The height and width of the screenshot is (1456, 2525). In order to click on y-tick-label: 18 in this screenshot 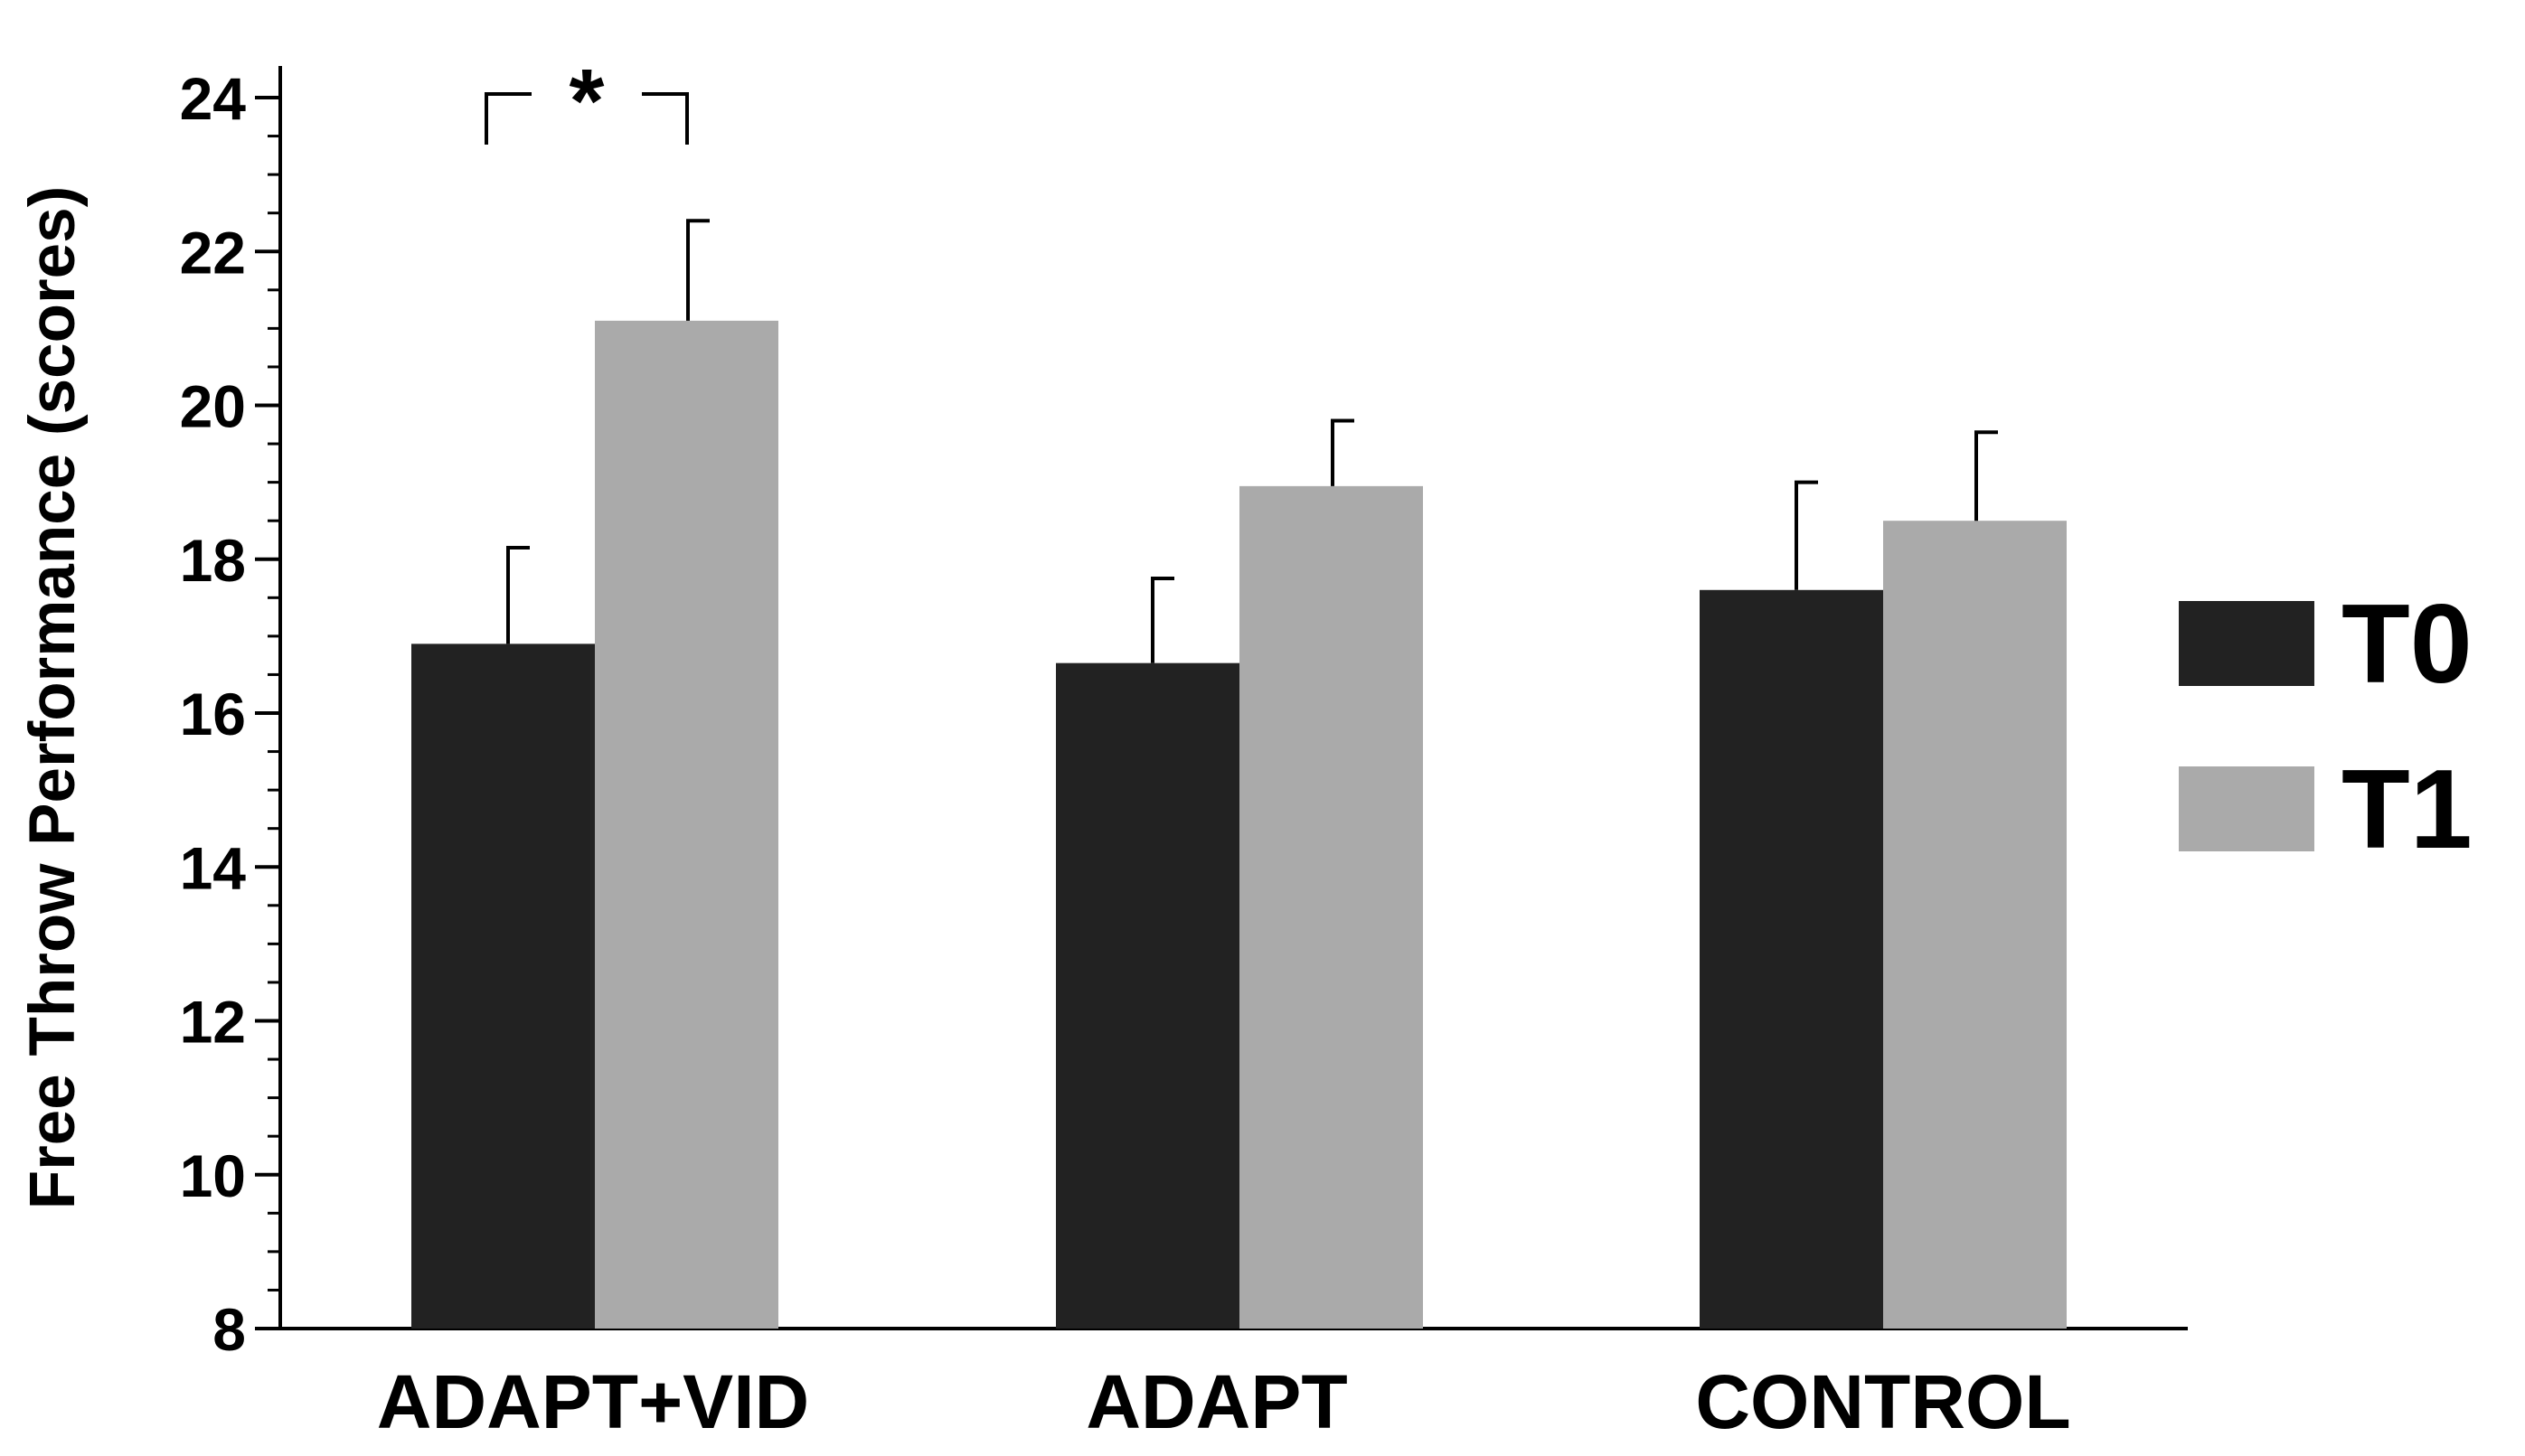, I will do `click(213, 561)`.